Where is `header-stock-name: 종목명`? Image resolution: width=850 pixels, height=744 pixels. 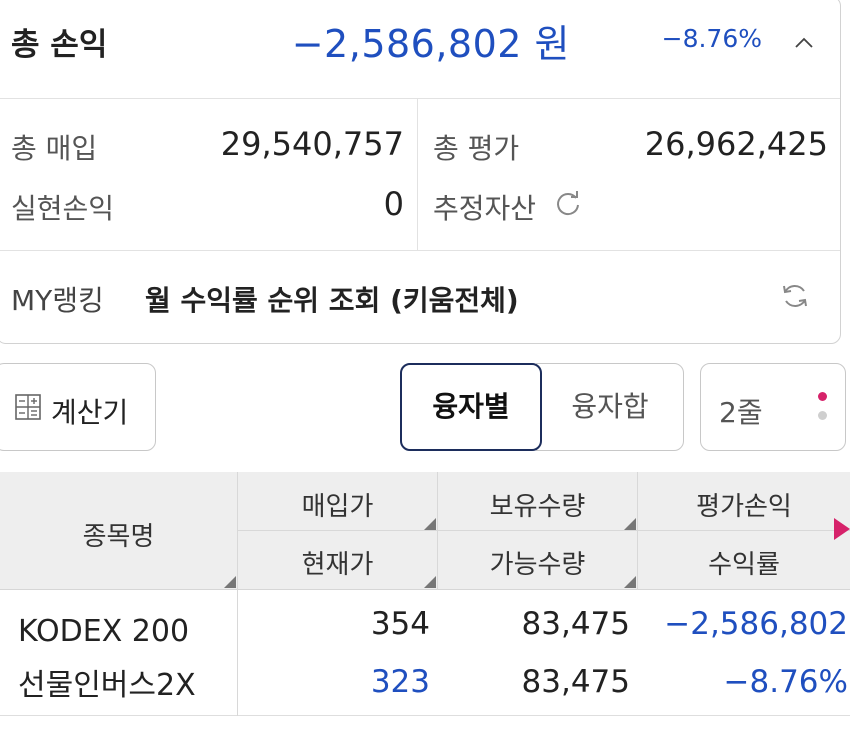
header-stock-name: 종목명 is located at coordinates (118, 537).